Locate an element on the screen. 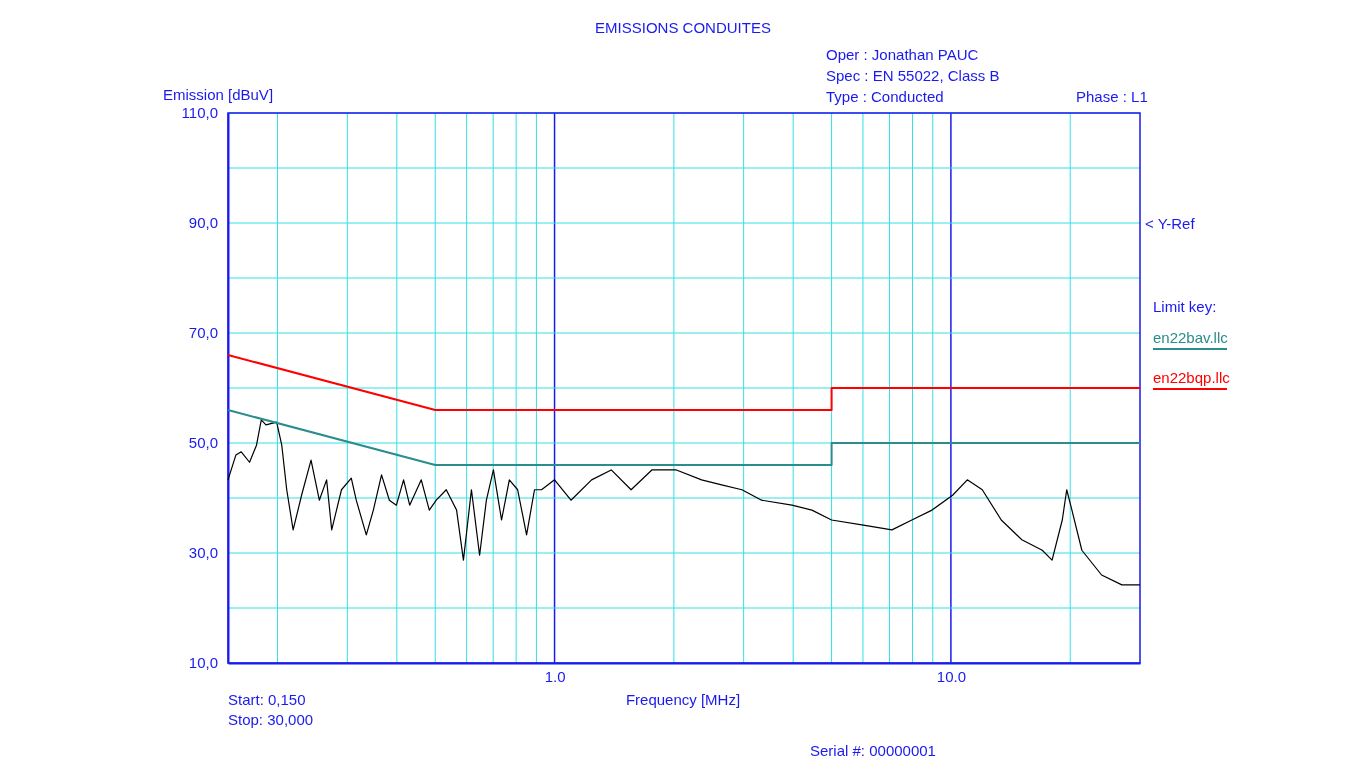  text: Type : Conducted is located at coordinates (885, 96).